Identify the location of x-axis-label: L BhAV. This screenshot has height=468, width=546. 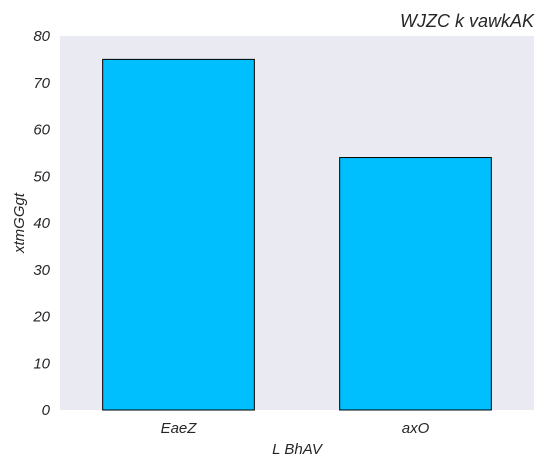
(298, 449).